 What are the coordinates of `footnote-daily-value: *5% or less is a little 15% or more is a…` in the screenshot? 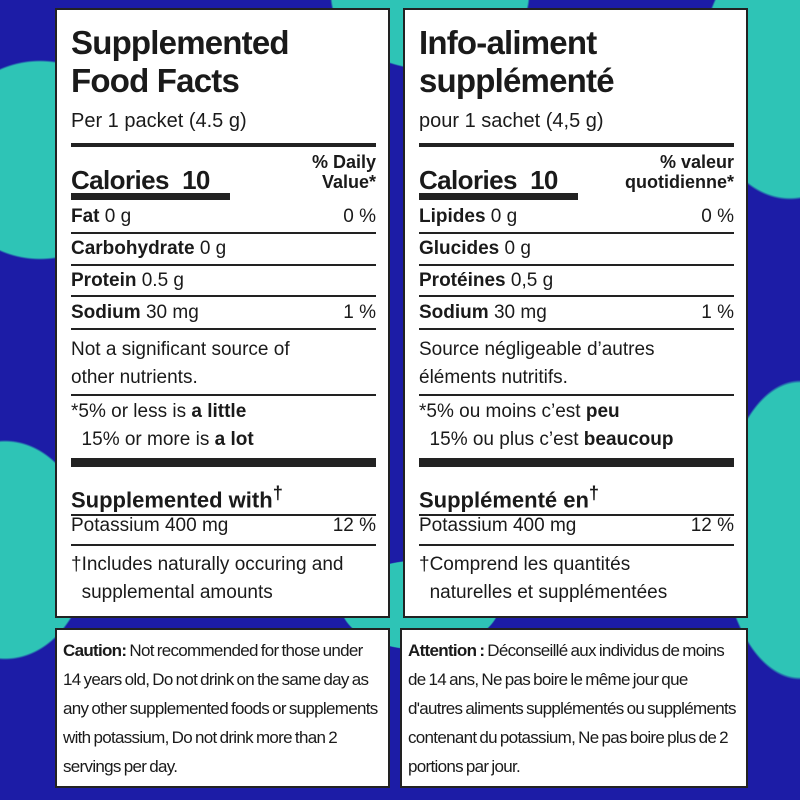 It's located at (162, 425).